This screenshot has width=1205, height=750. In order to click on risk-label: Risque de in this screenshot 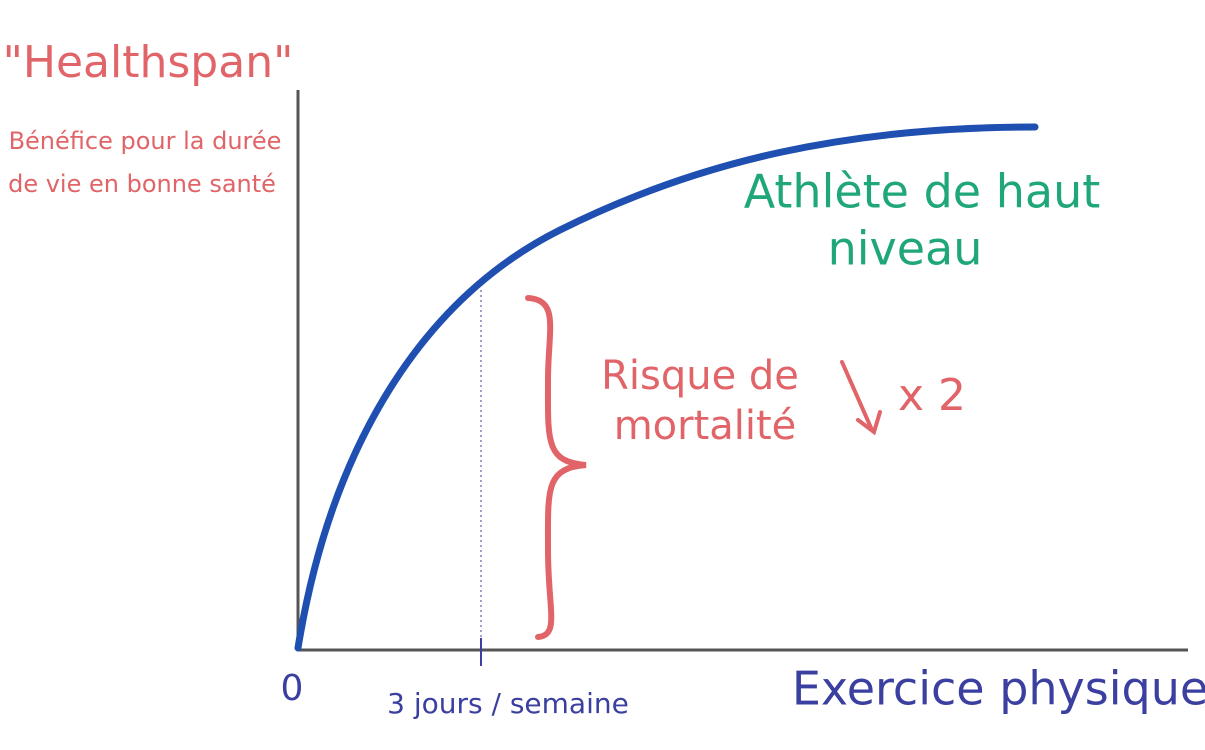, I will do `click(700, 376)`.